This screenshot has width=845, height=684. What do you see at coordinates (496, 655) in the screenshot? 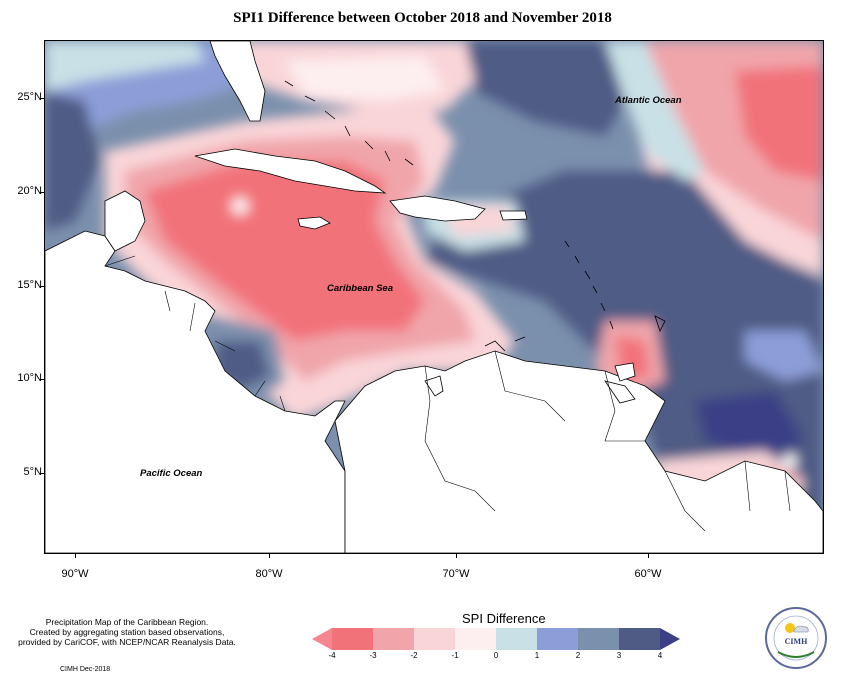
I see `legend-tick-label: 0` at bounding box center [496, 655].